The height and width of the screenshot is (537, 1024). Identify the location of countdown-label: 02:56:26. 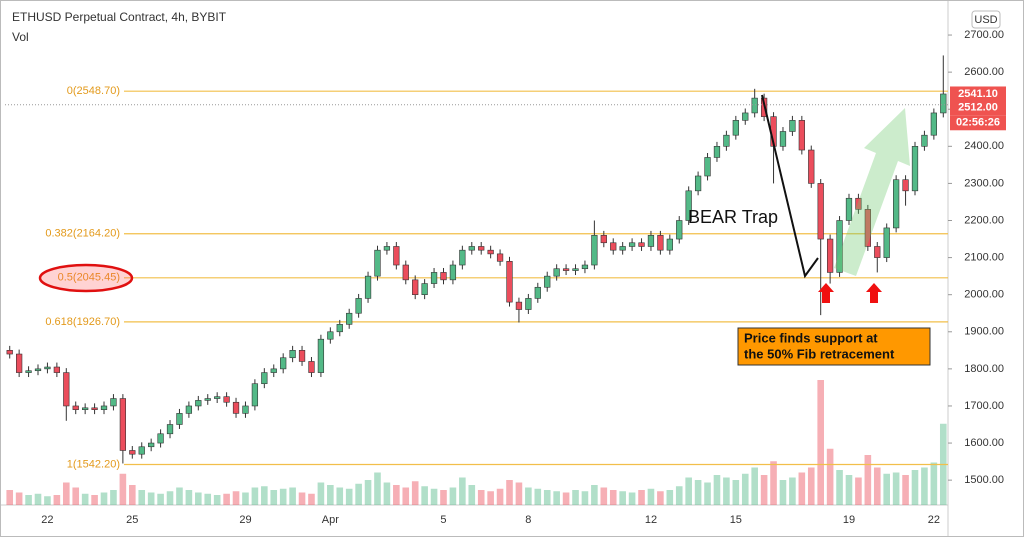
(978, 123).